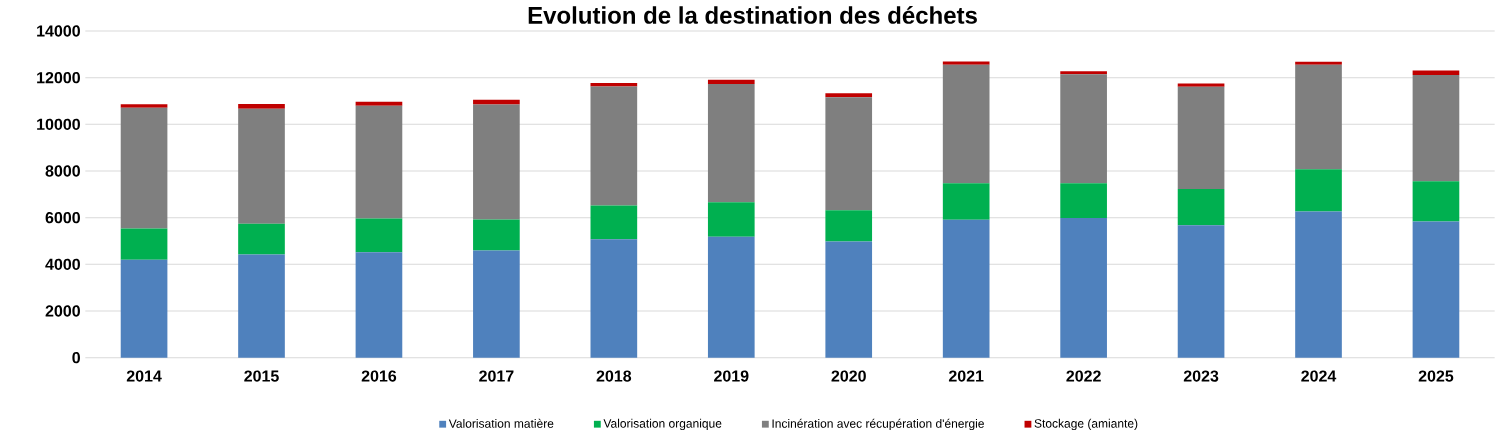 Image resolution: width=1505 pixels, height=439 pixels. What do you see at coordinates (58, 78) in the screenshot?
I see `y-tick-label: 12000` at bounding box center [58, 78].